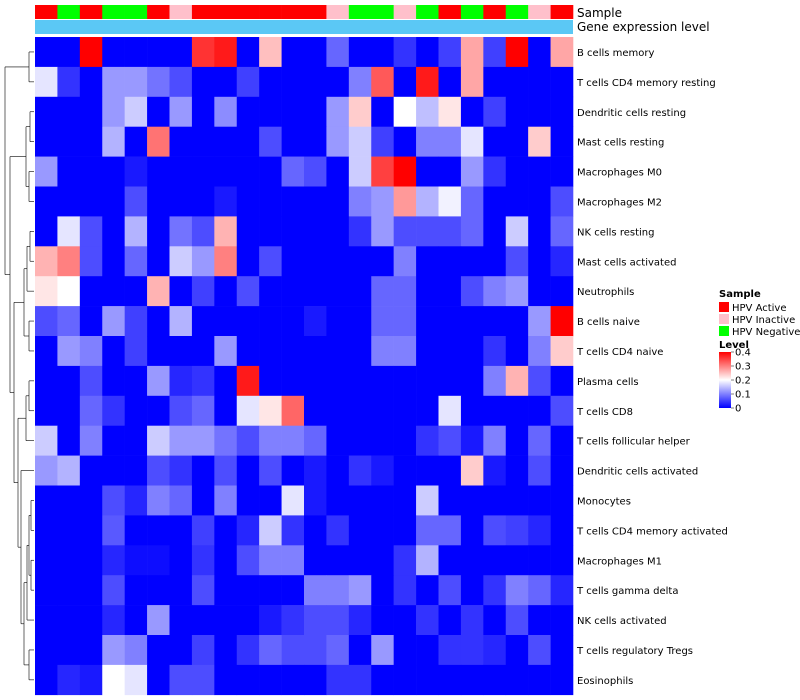  What do you see at coordinates (766, 332) in the screenshot?
I see `legend-sample-label: HPV Negative` at bounding box center [766, 332].